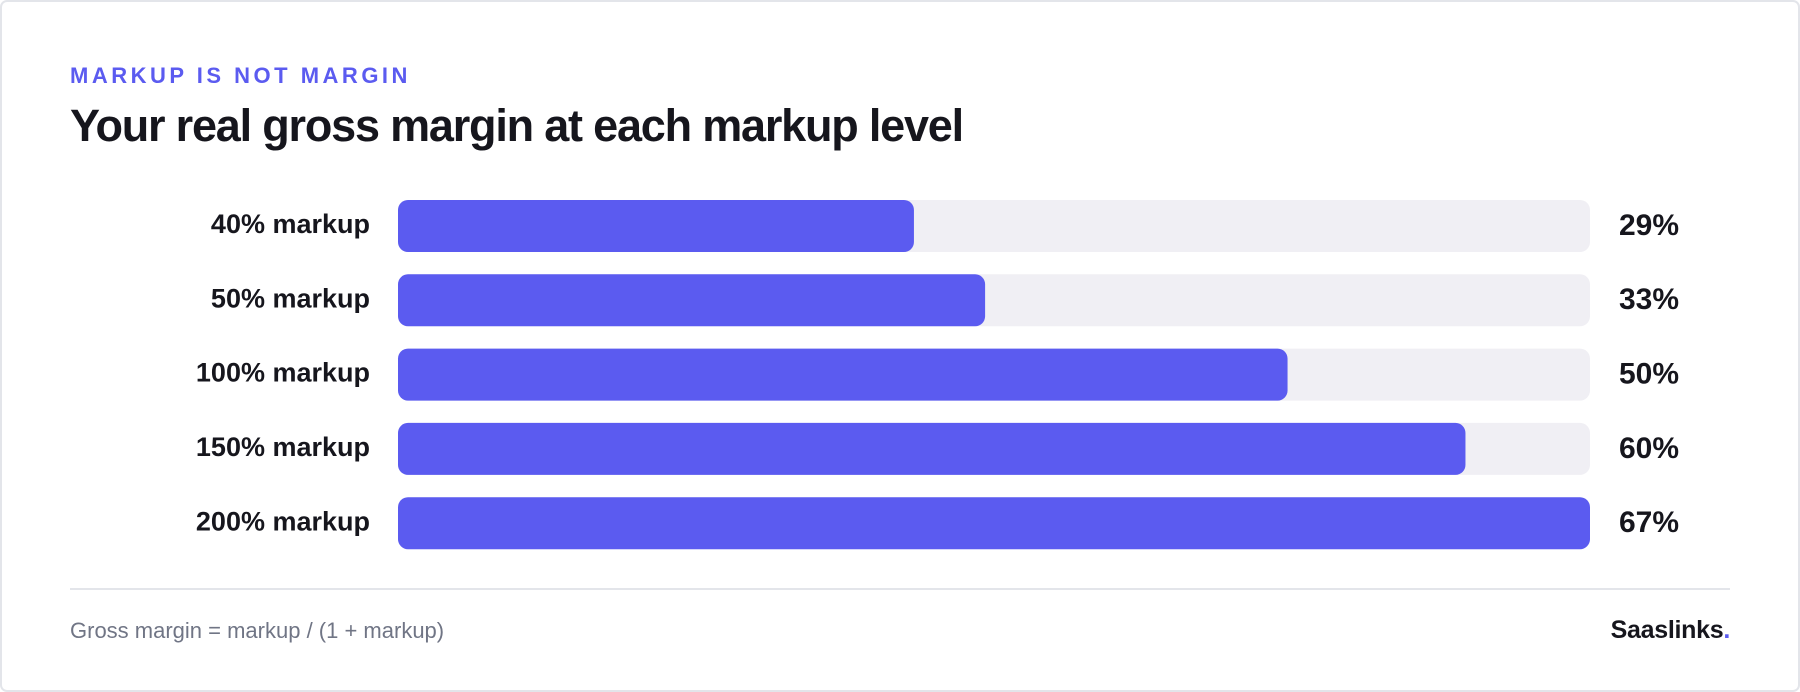 The width and height of the screenshot is (1800, 692). What do you see at coordinates (290, 298) in the screenshot?
I see `category-label: 50% markup` at bounding box center [290, 298].